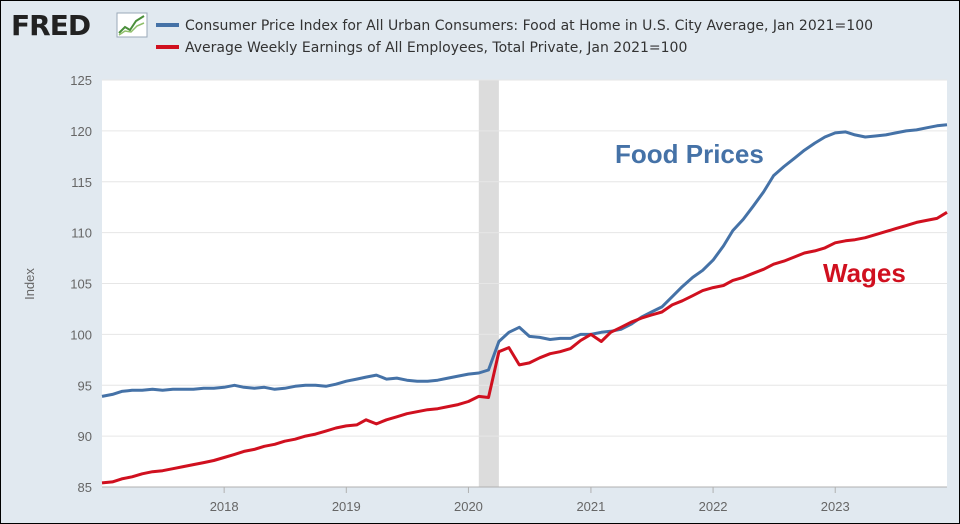 Image resolution: width=960 pixels, height=524 pixels. Describe the element at coordinates (864, 273) in the screenshot. I see `annotation-wages: Wages` at that location.